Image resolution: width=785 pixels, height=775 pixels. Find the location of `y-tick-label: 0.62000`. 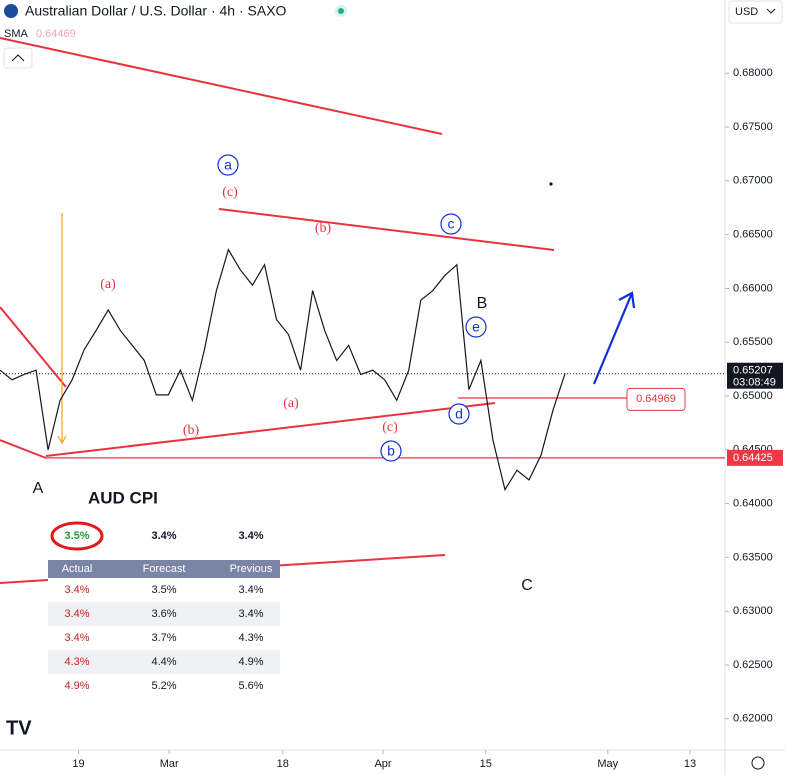

y-tick-label: 0.62000 is located at coordinates (753, 719).